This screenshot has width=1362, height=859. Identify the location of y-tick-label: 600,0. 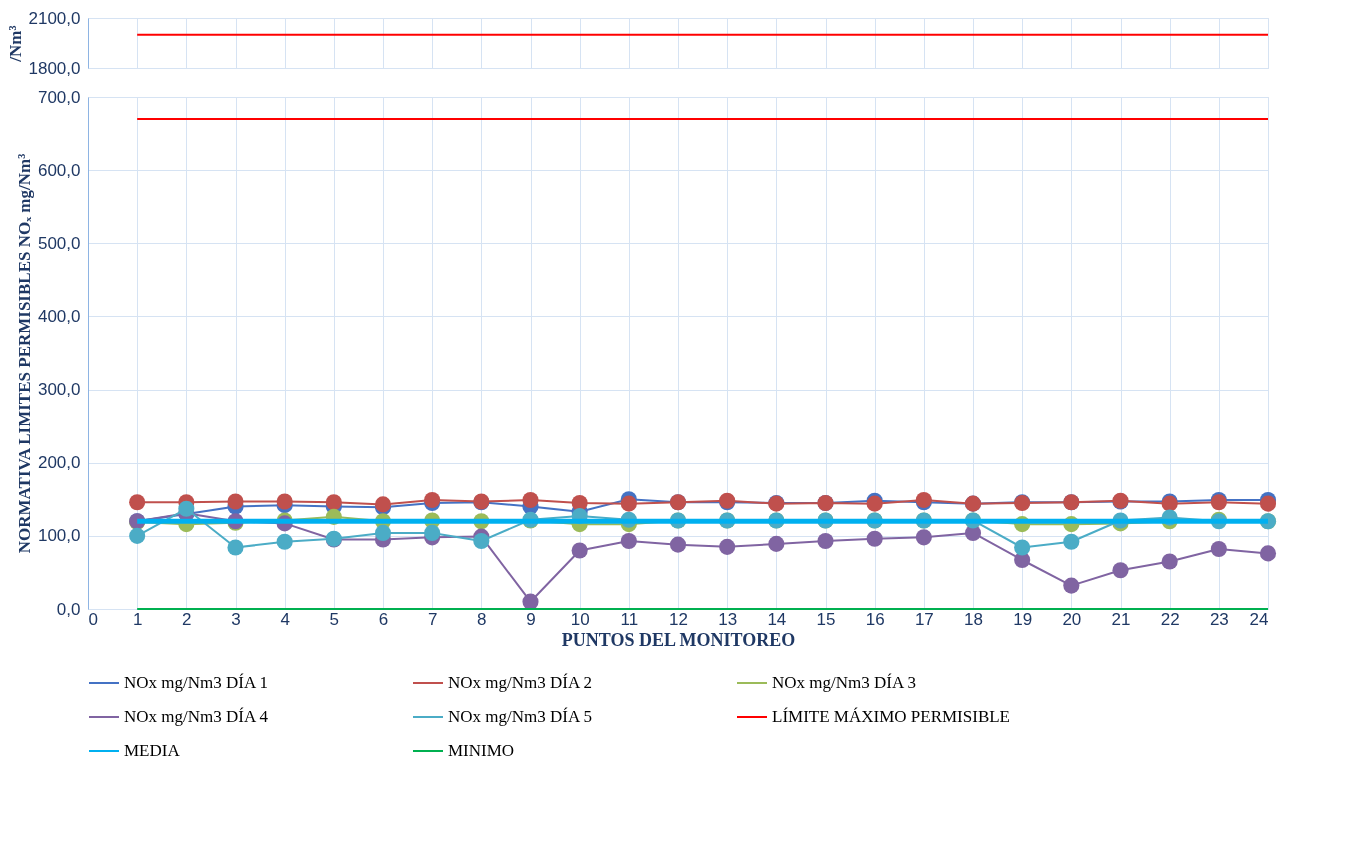
(59, 170).